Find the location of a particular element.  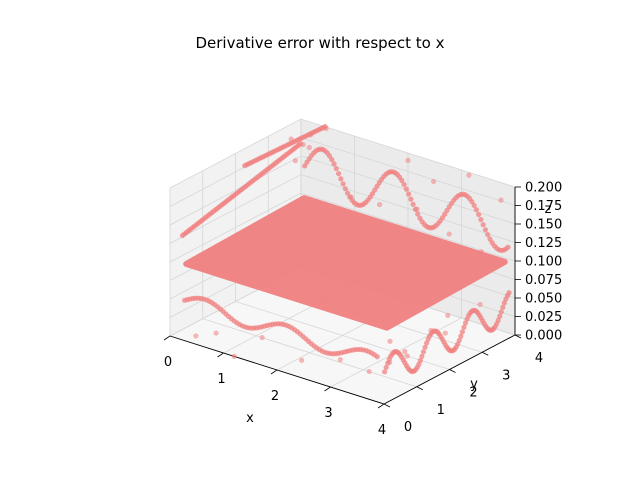

y-tick-label: 3 is located at coordinates (506, 375).